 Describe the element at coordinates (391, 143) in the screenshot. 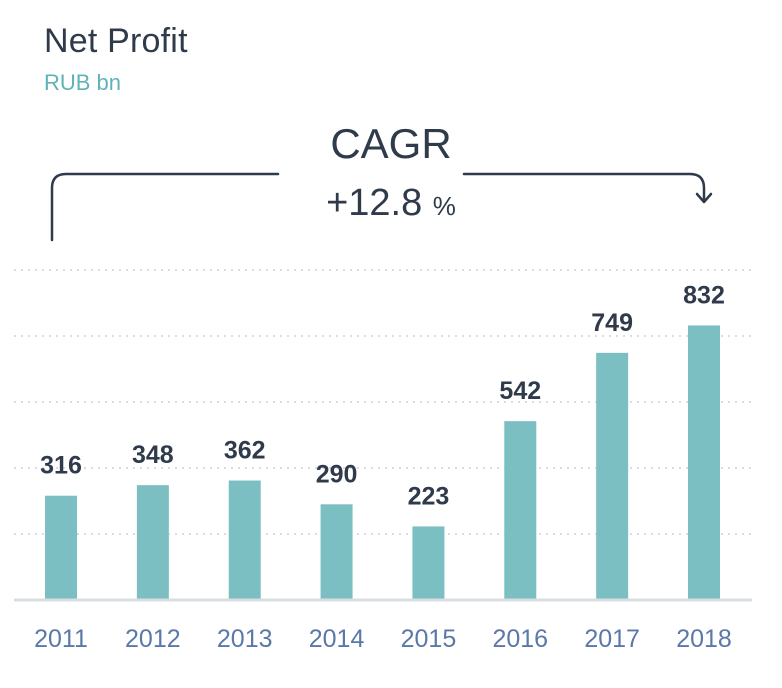

I see `cagr-label: CAGR` at that location.